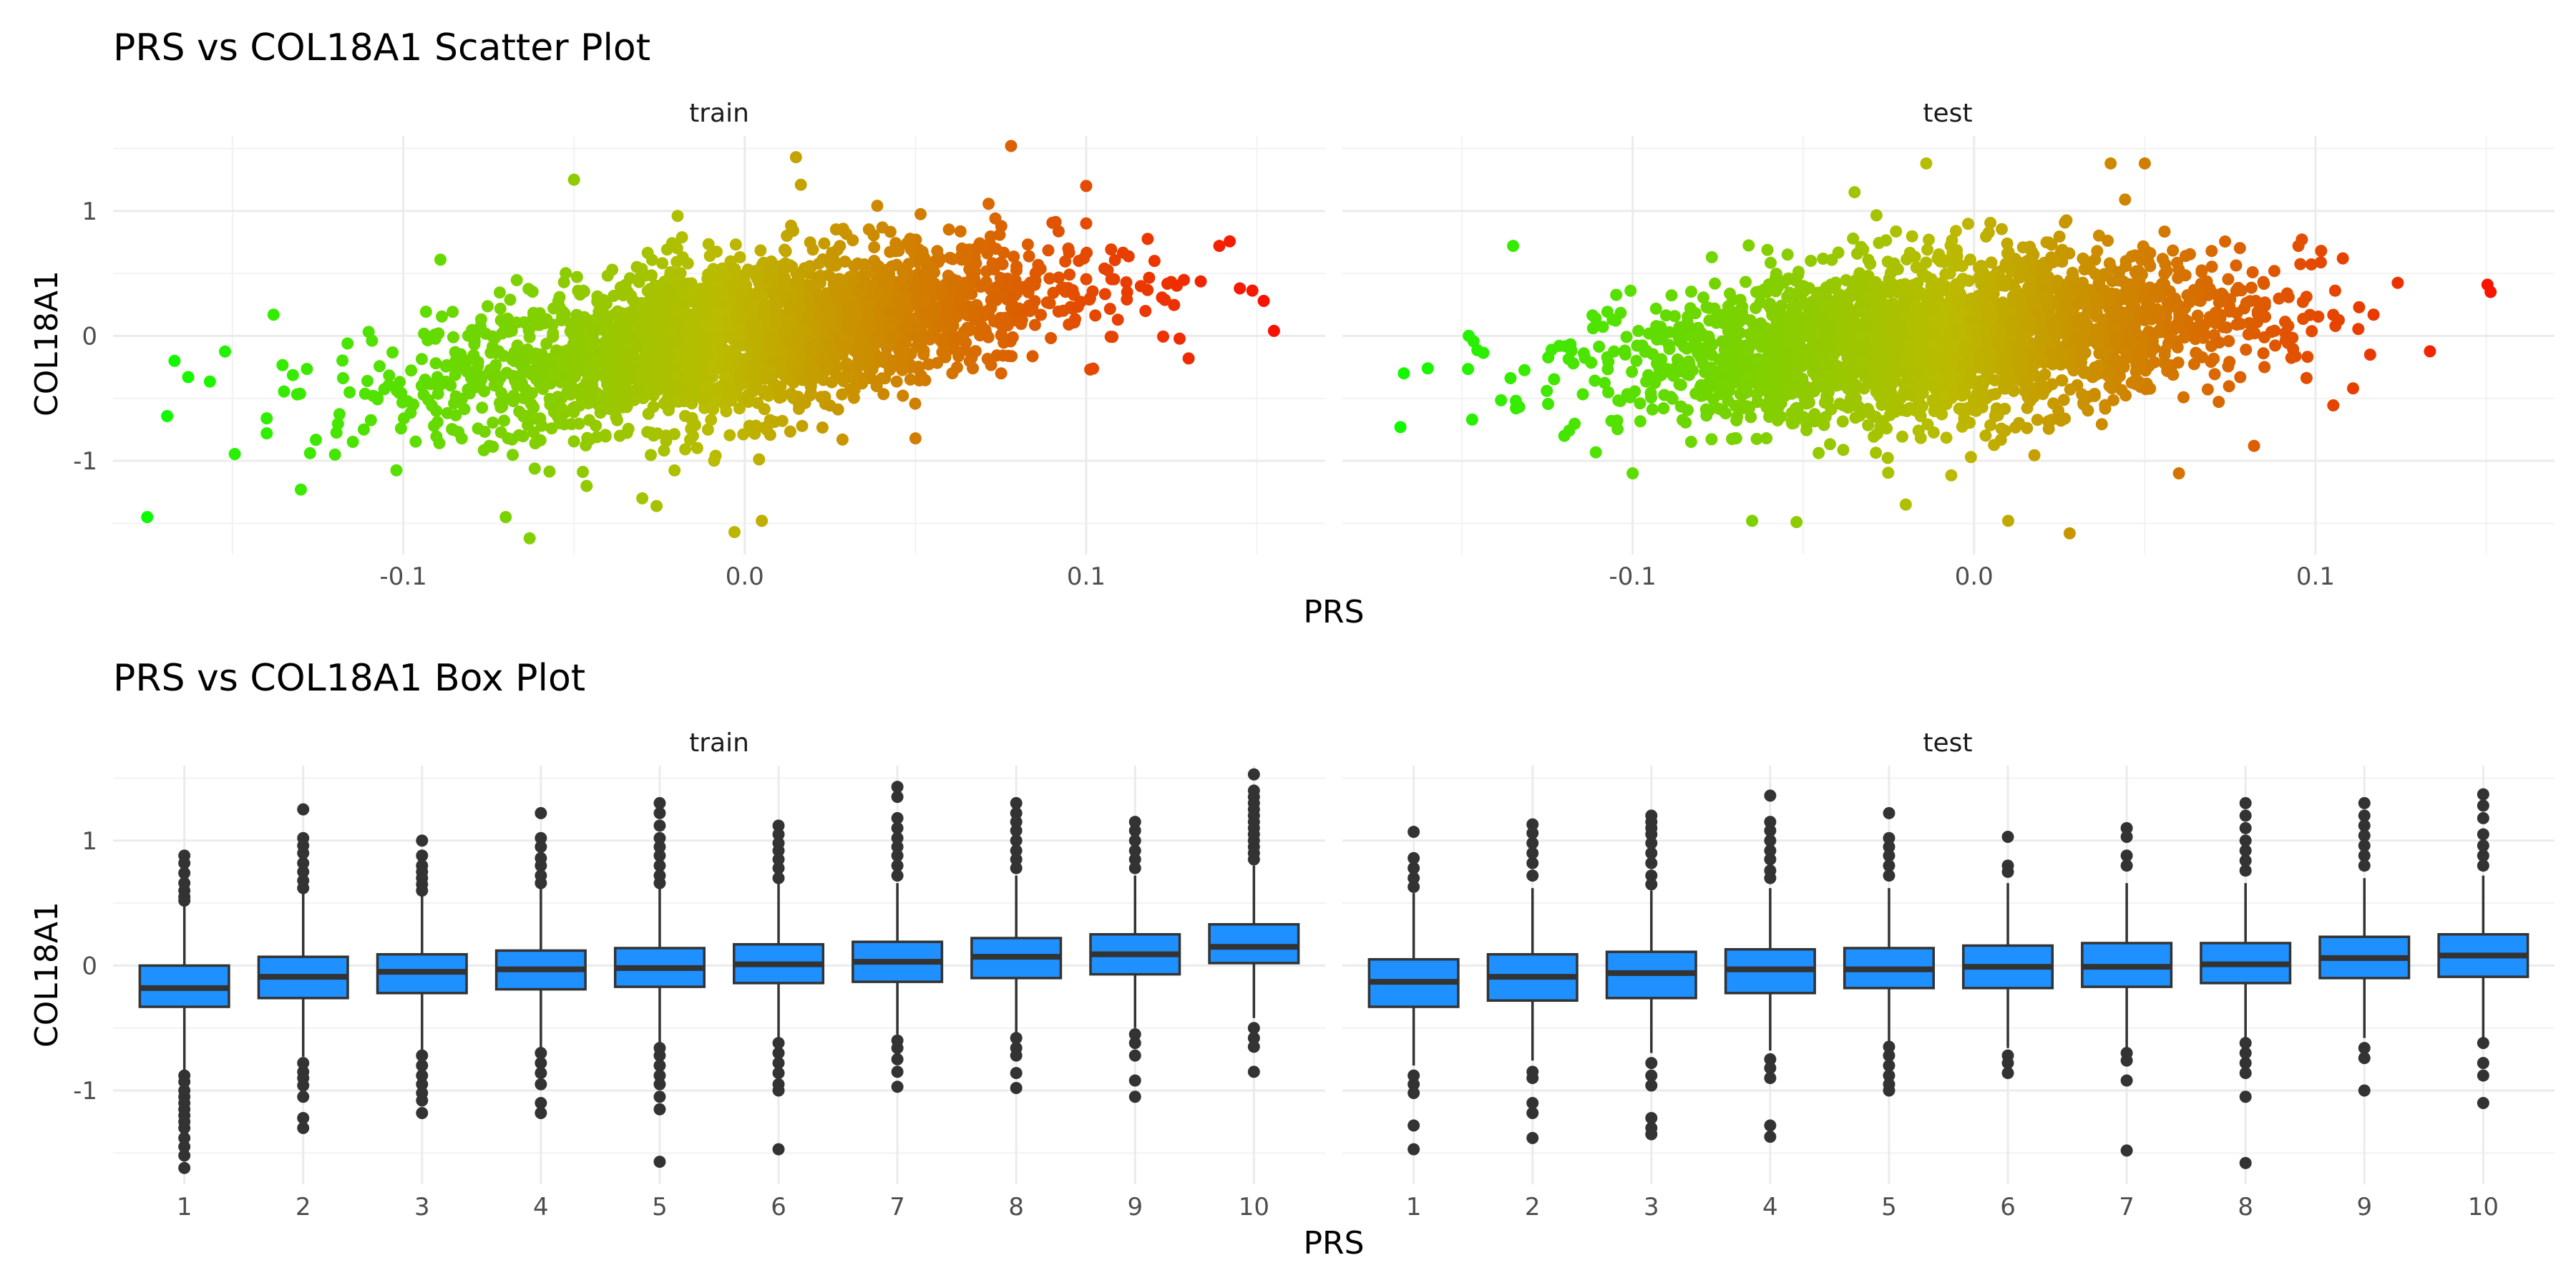  I want to click on scatter-strip-train: train, so click(719, 113).